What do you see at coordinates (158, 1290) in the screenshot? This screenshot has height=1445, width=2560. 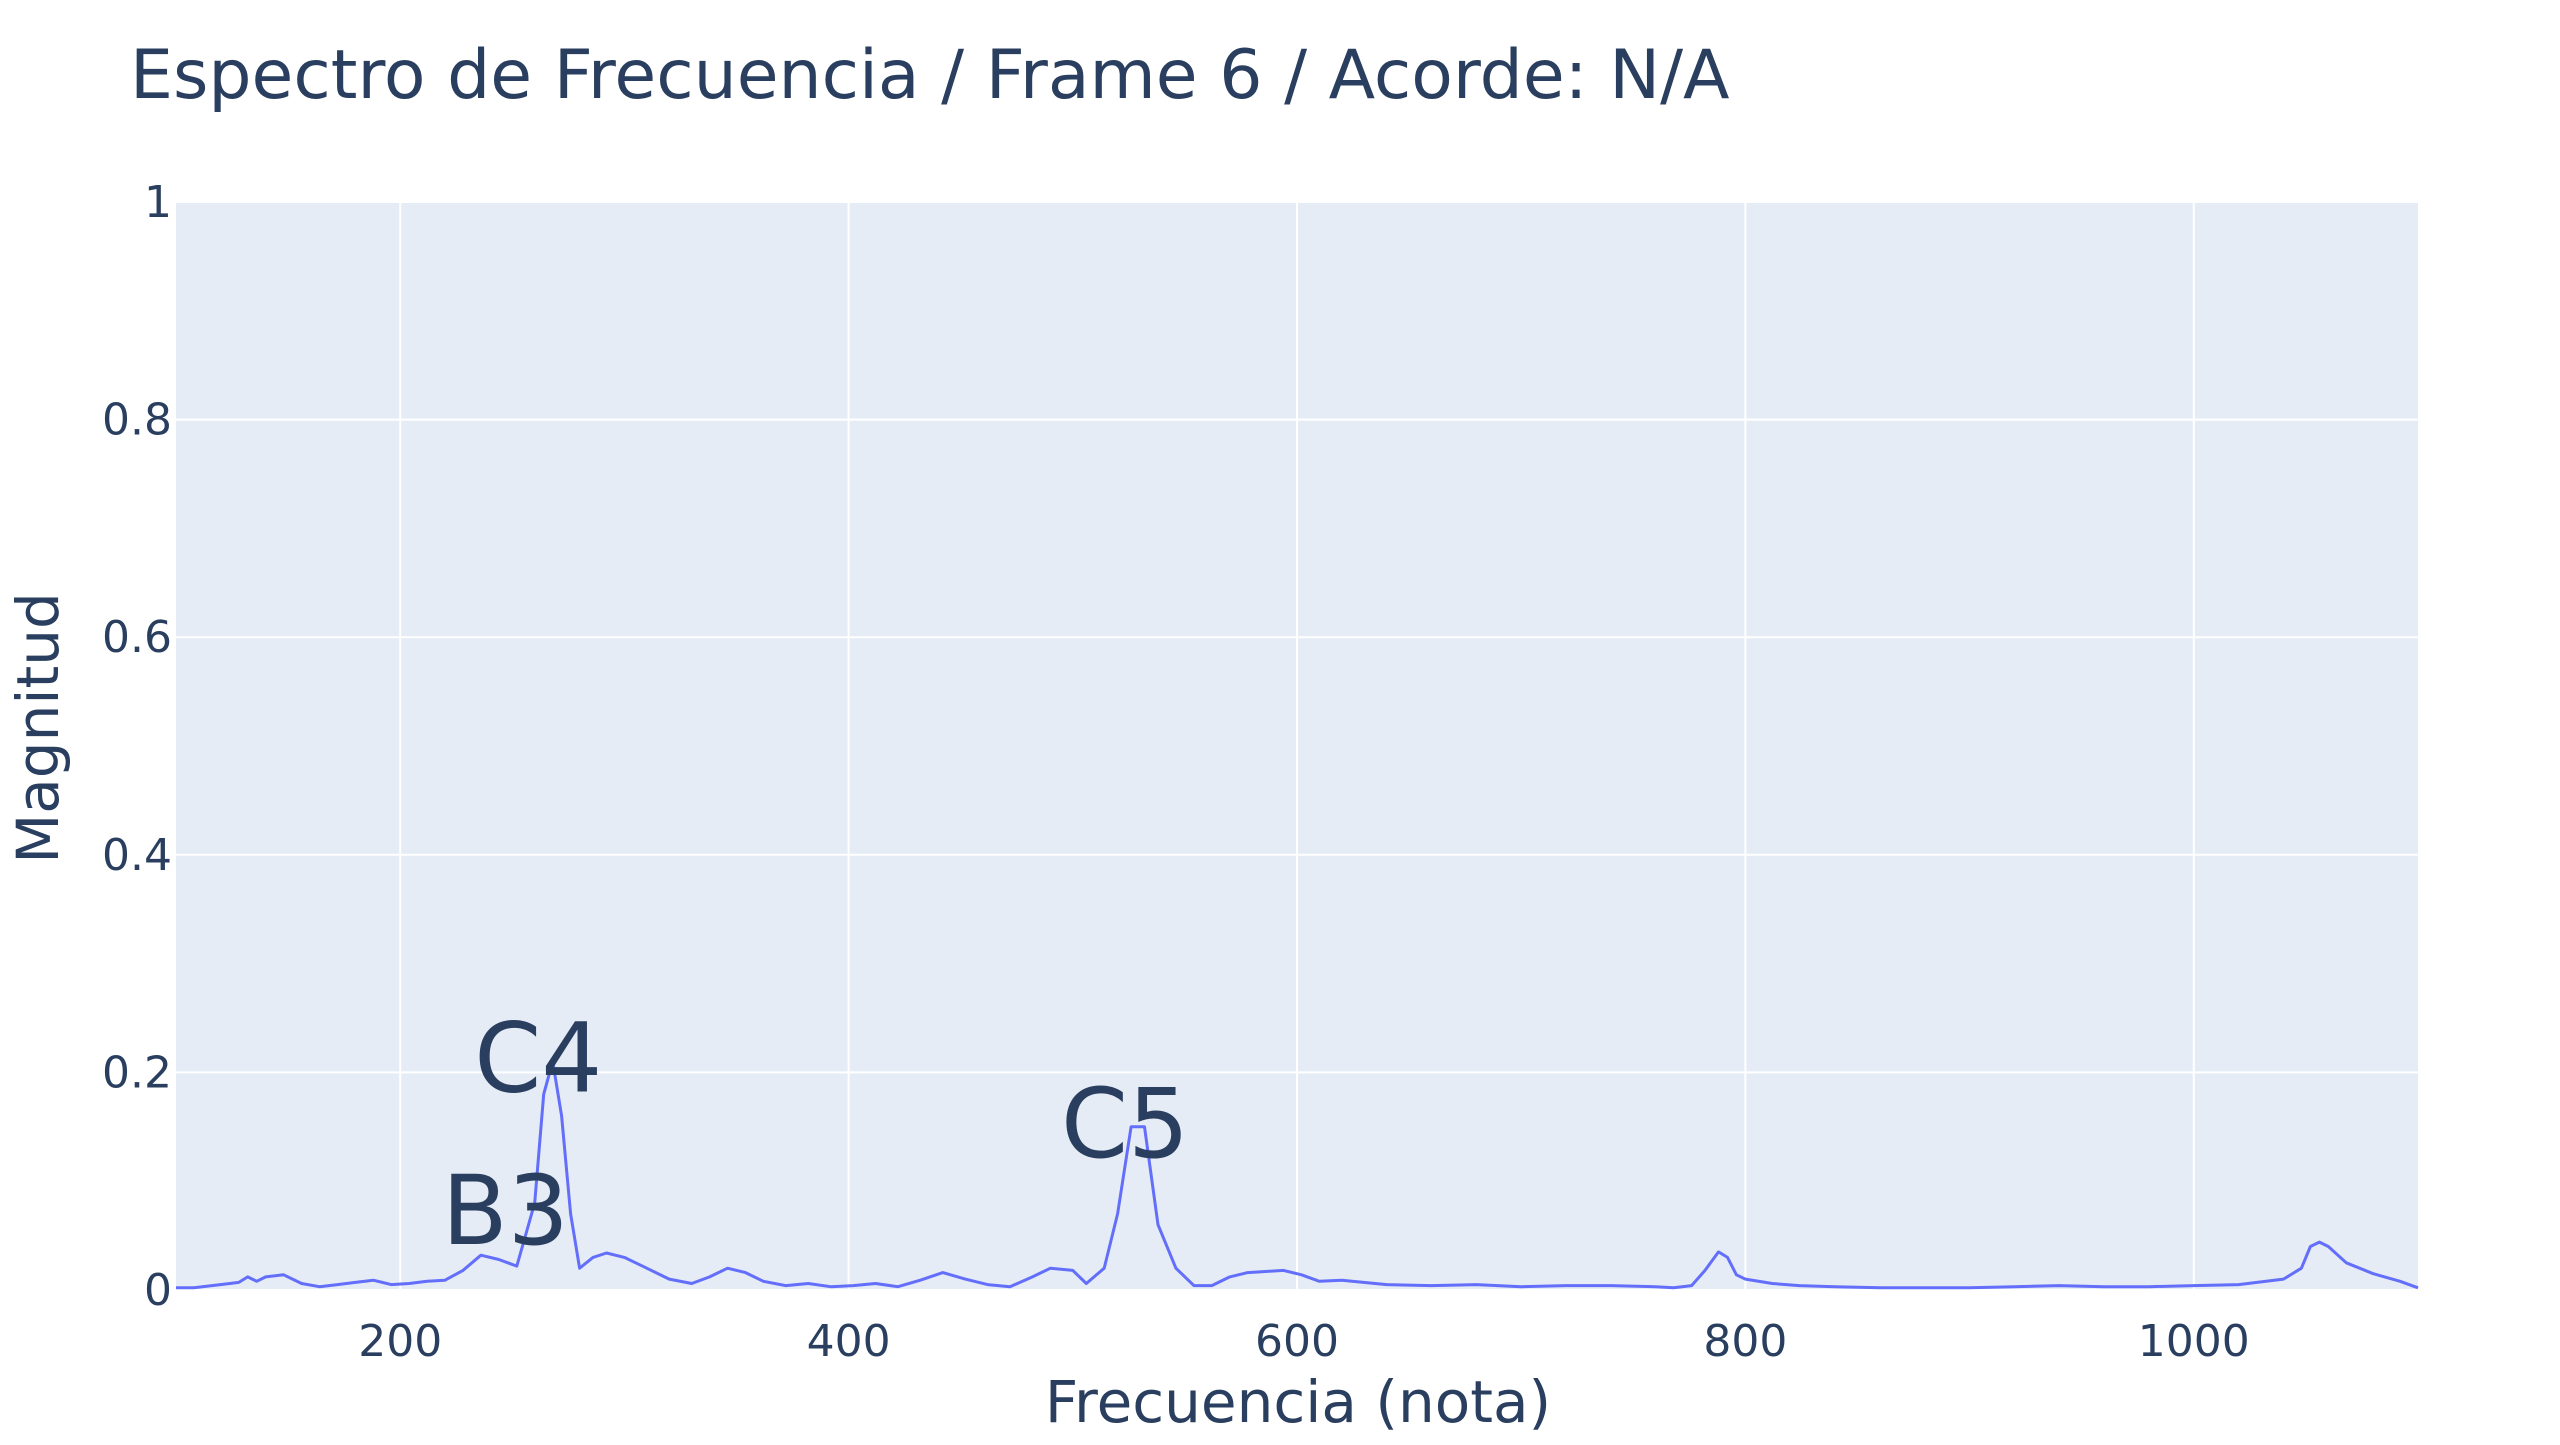 I see `y-tick-label: 0` at bounding box center [158, 1290].